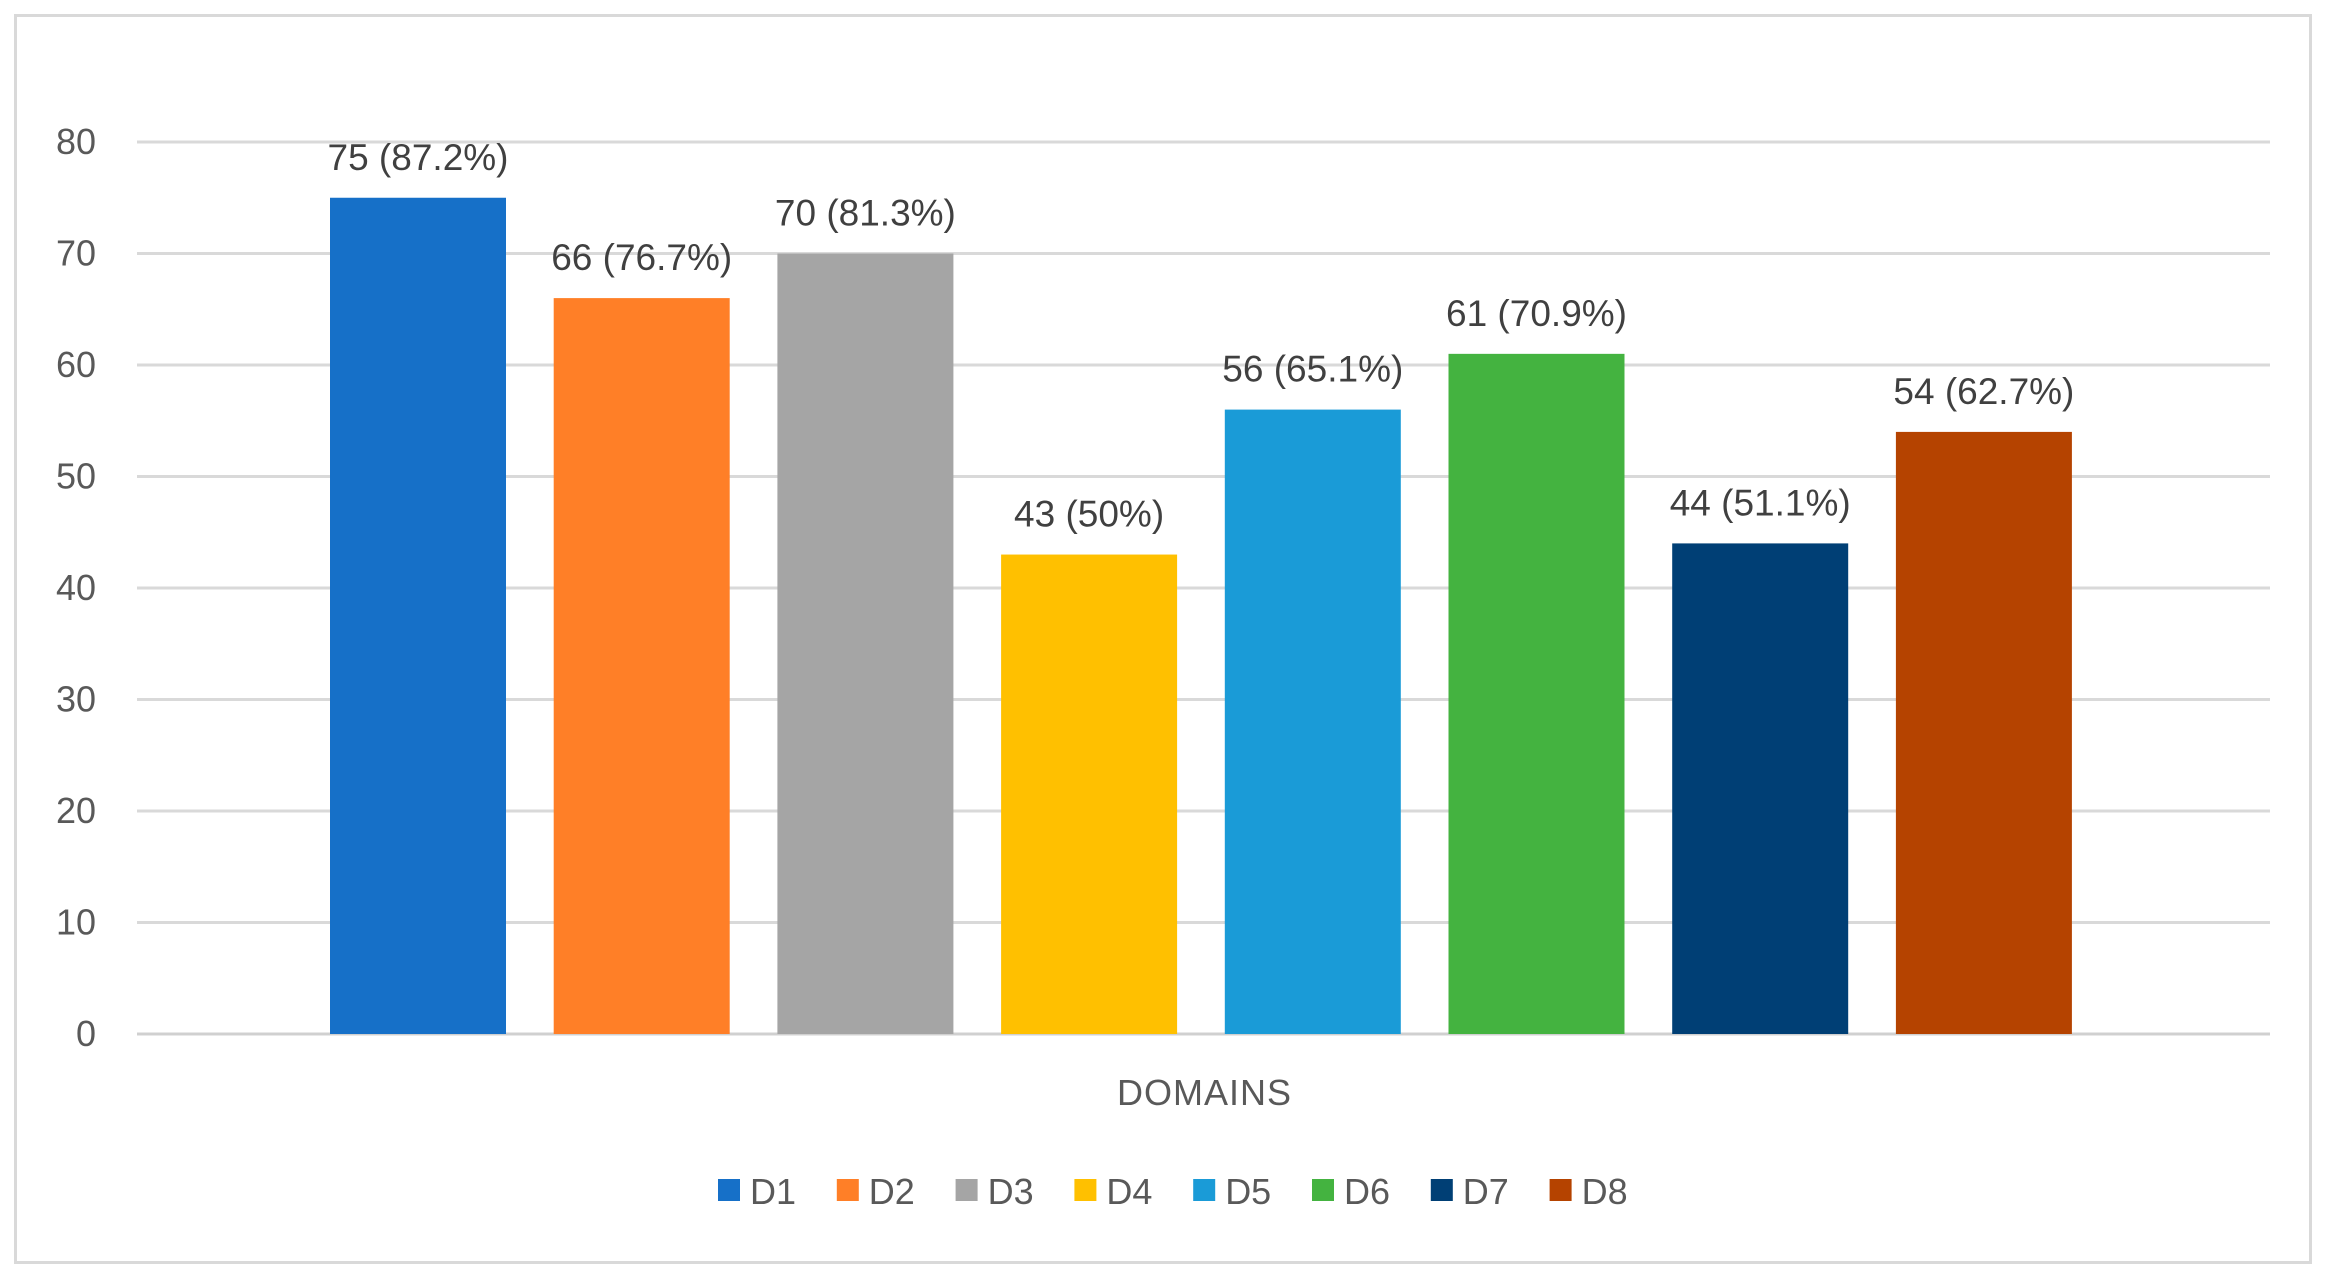 The width and height of the screenshot is (2328, 1280). Describe the element at coordinates (1204, 1092) in the screenshot. I see `x-axis-title: DOMAINS` at that location.